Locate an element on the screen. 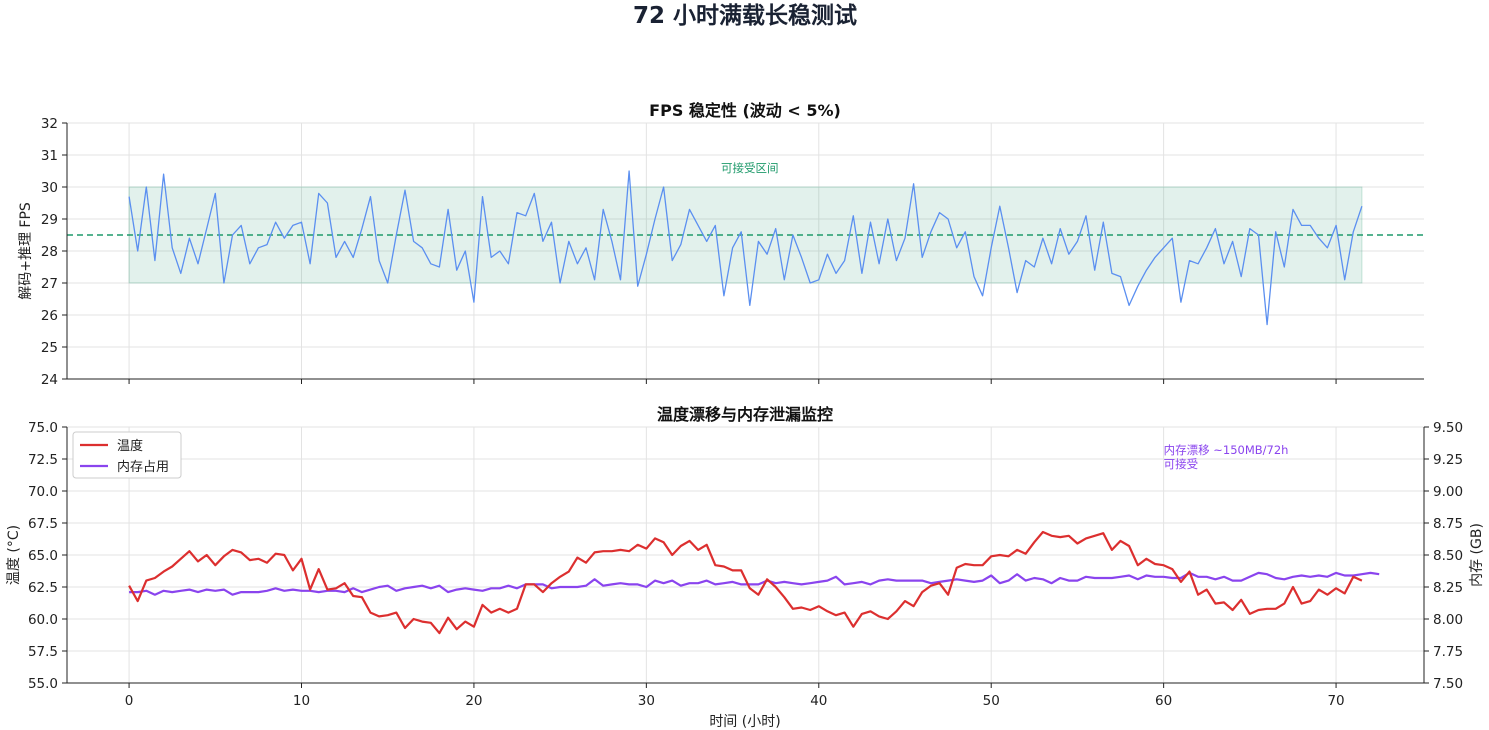  temp-ytick-label: 60.0 is located at coordinates (43, 620).